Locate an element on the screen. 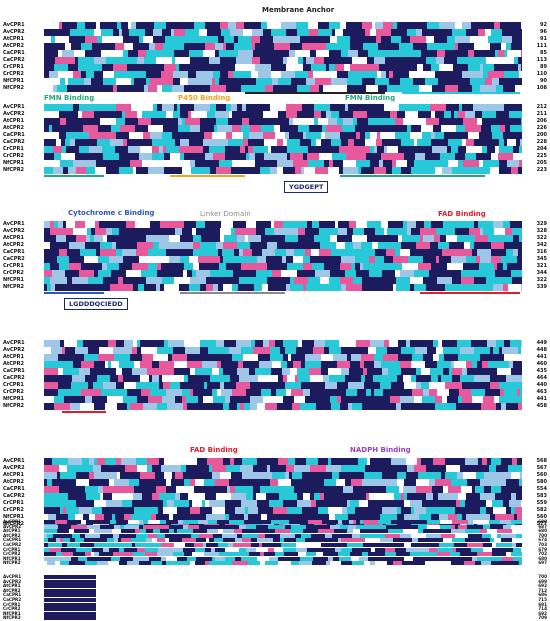 The width and height of the screenshot is (550, 621). sequence-area is located at coordinates (283, 139).